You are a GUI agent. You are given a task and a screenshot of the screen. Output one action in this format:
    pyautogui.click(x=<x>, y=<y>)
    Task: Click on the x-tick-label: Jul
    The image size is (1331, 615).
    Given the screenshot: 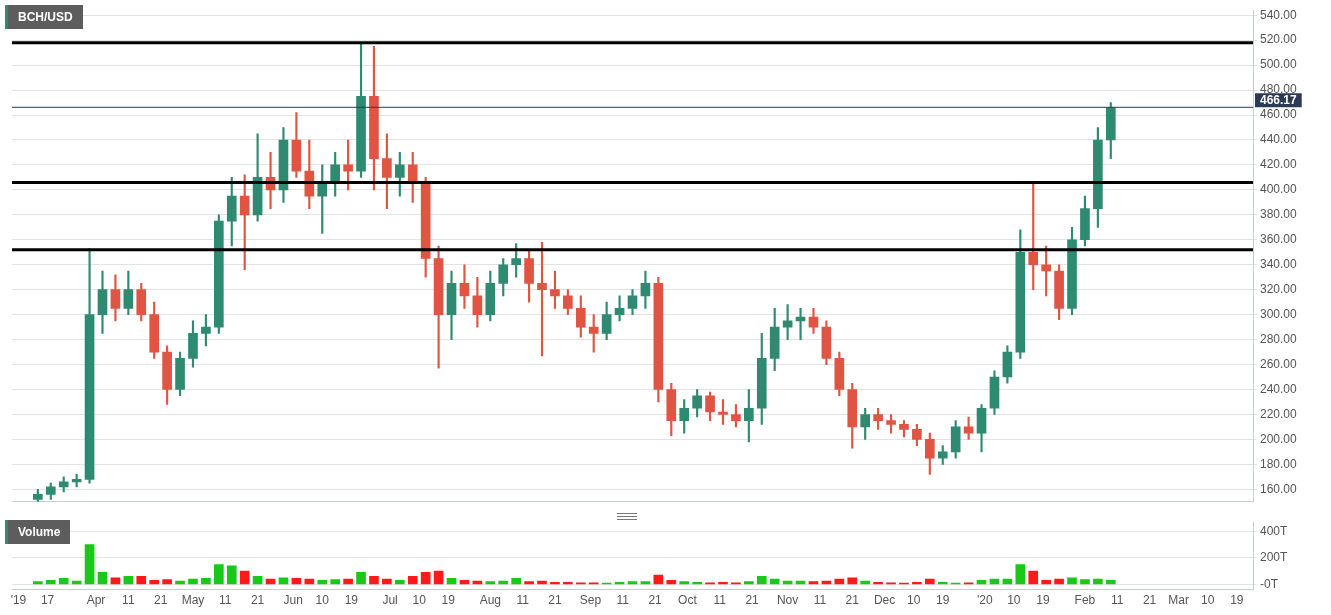 What is the action you would take?
    pyautogui.click(x=390, y=600)
    